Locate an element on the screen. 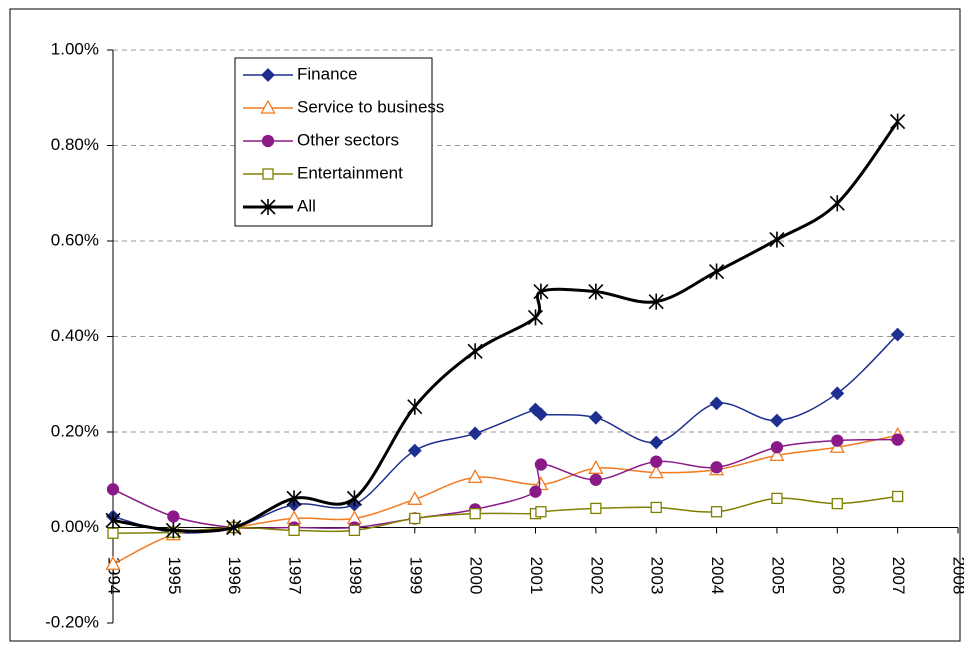  y-tick-label: 0.60% is located at coordinates (75, 239).